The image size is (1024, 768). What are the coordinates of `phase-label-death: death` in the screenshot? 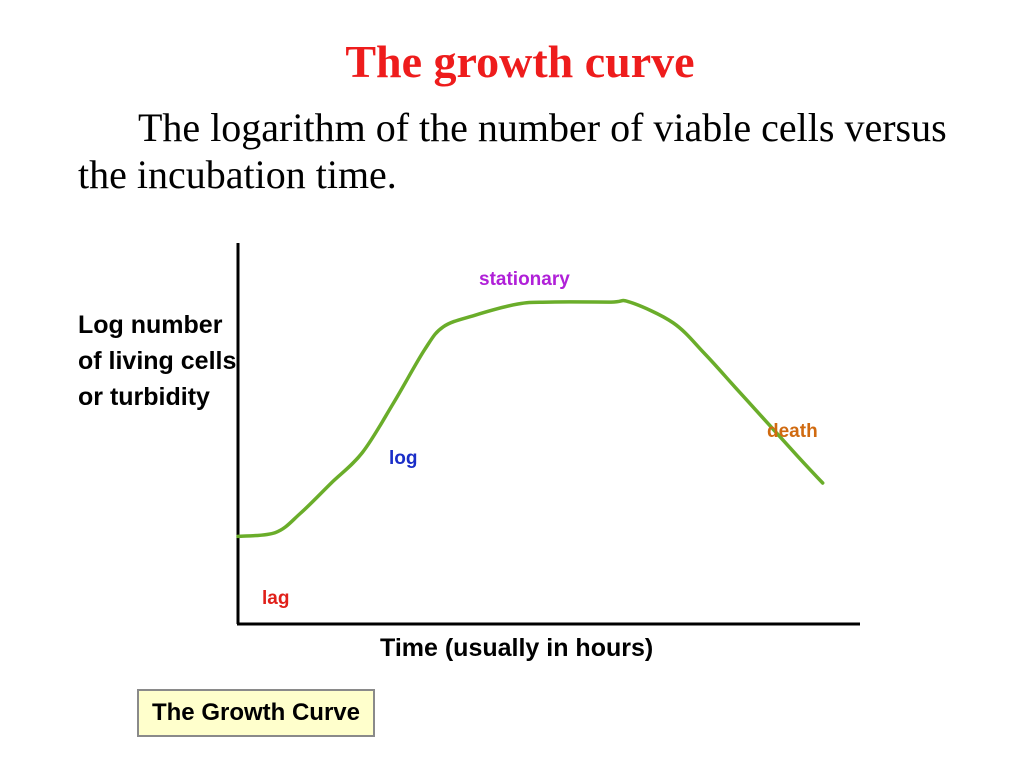 It's located at (792, 431).